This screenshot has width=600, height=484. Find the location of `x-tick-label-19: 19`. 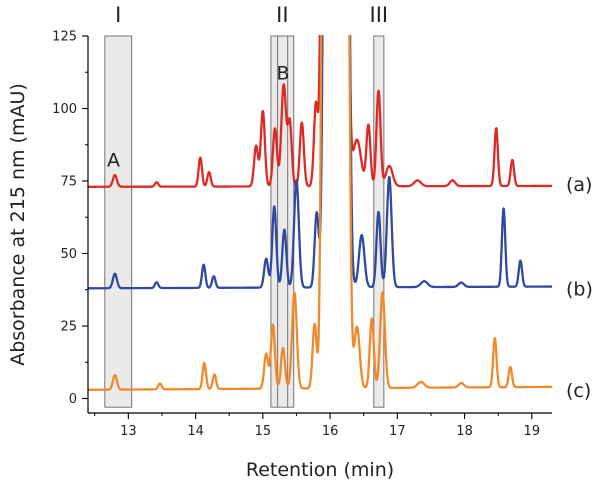

x-tick-label-19: 19 is located at coordinates (532, 431).